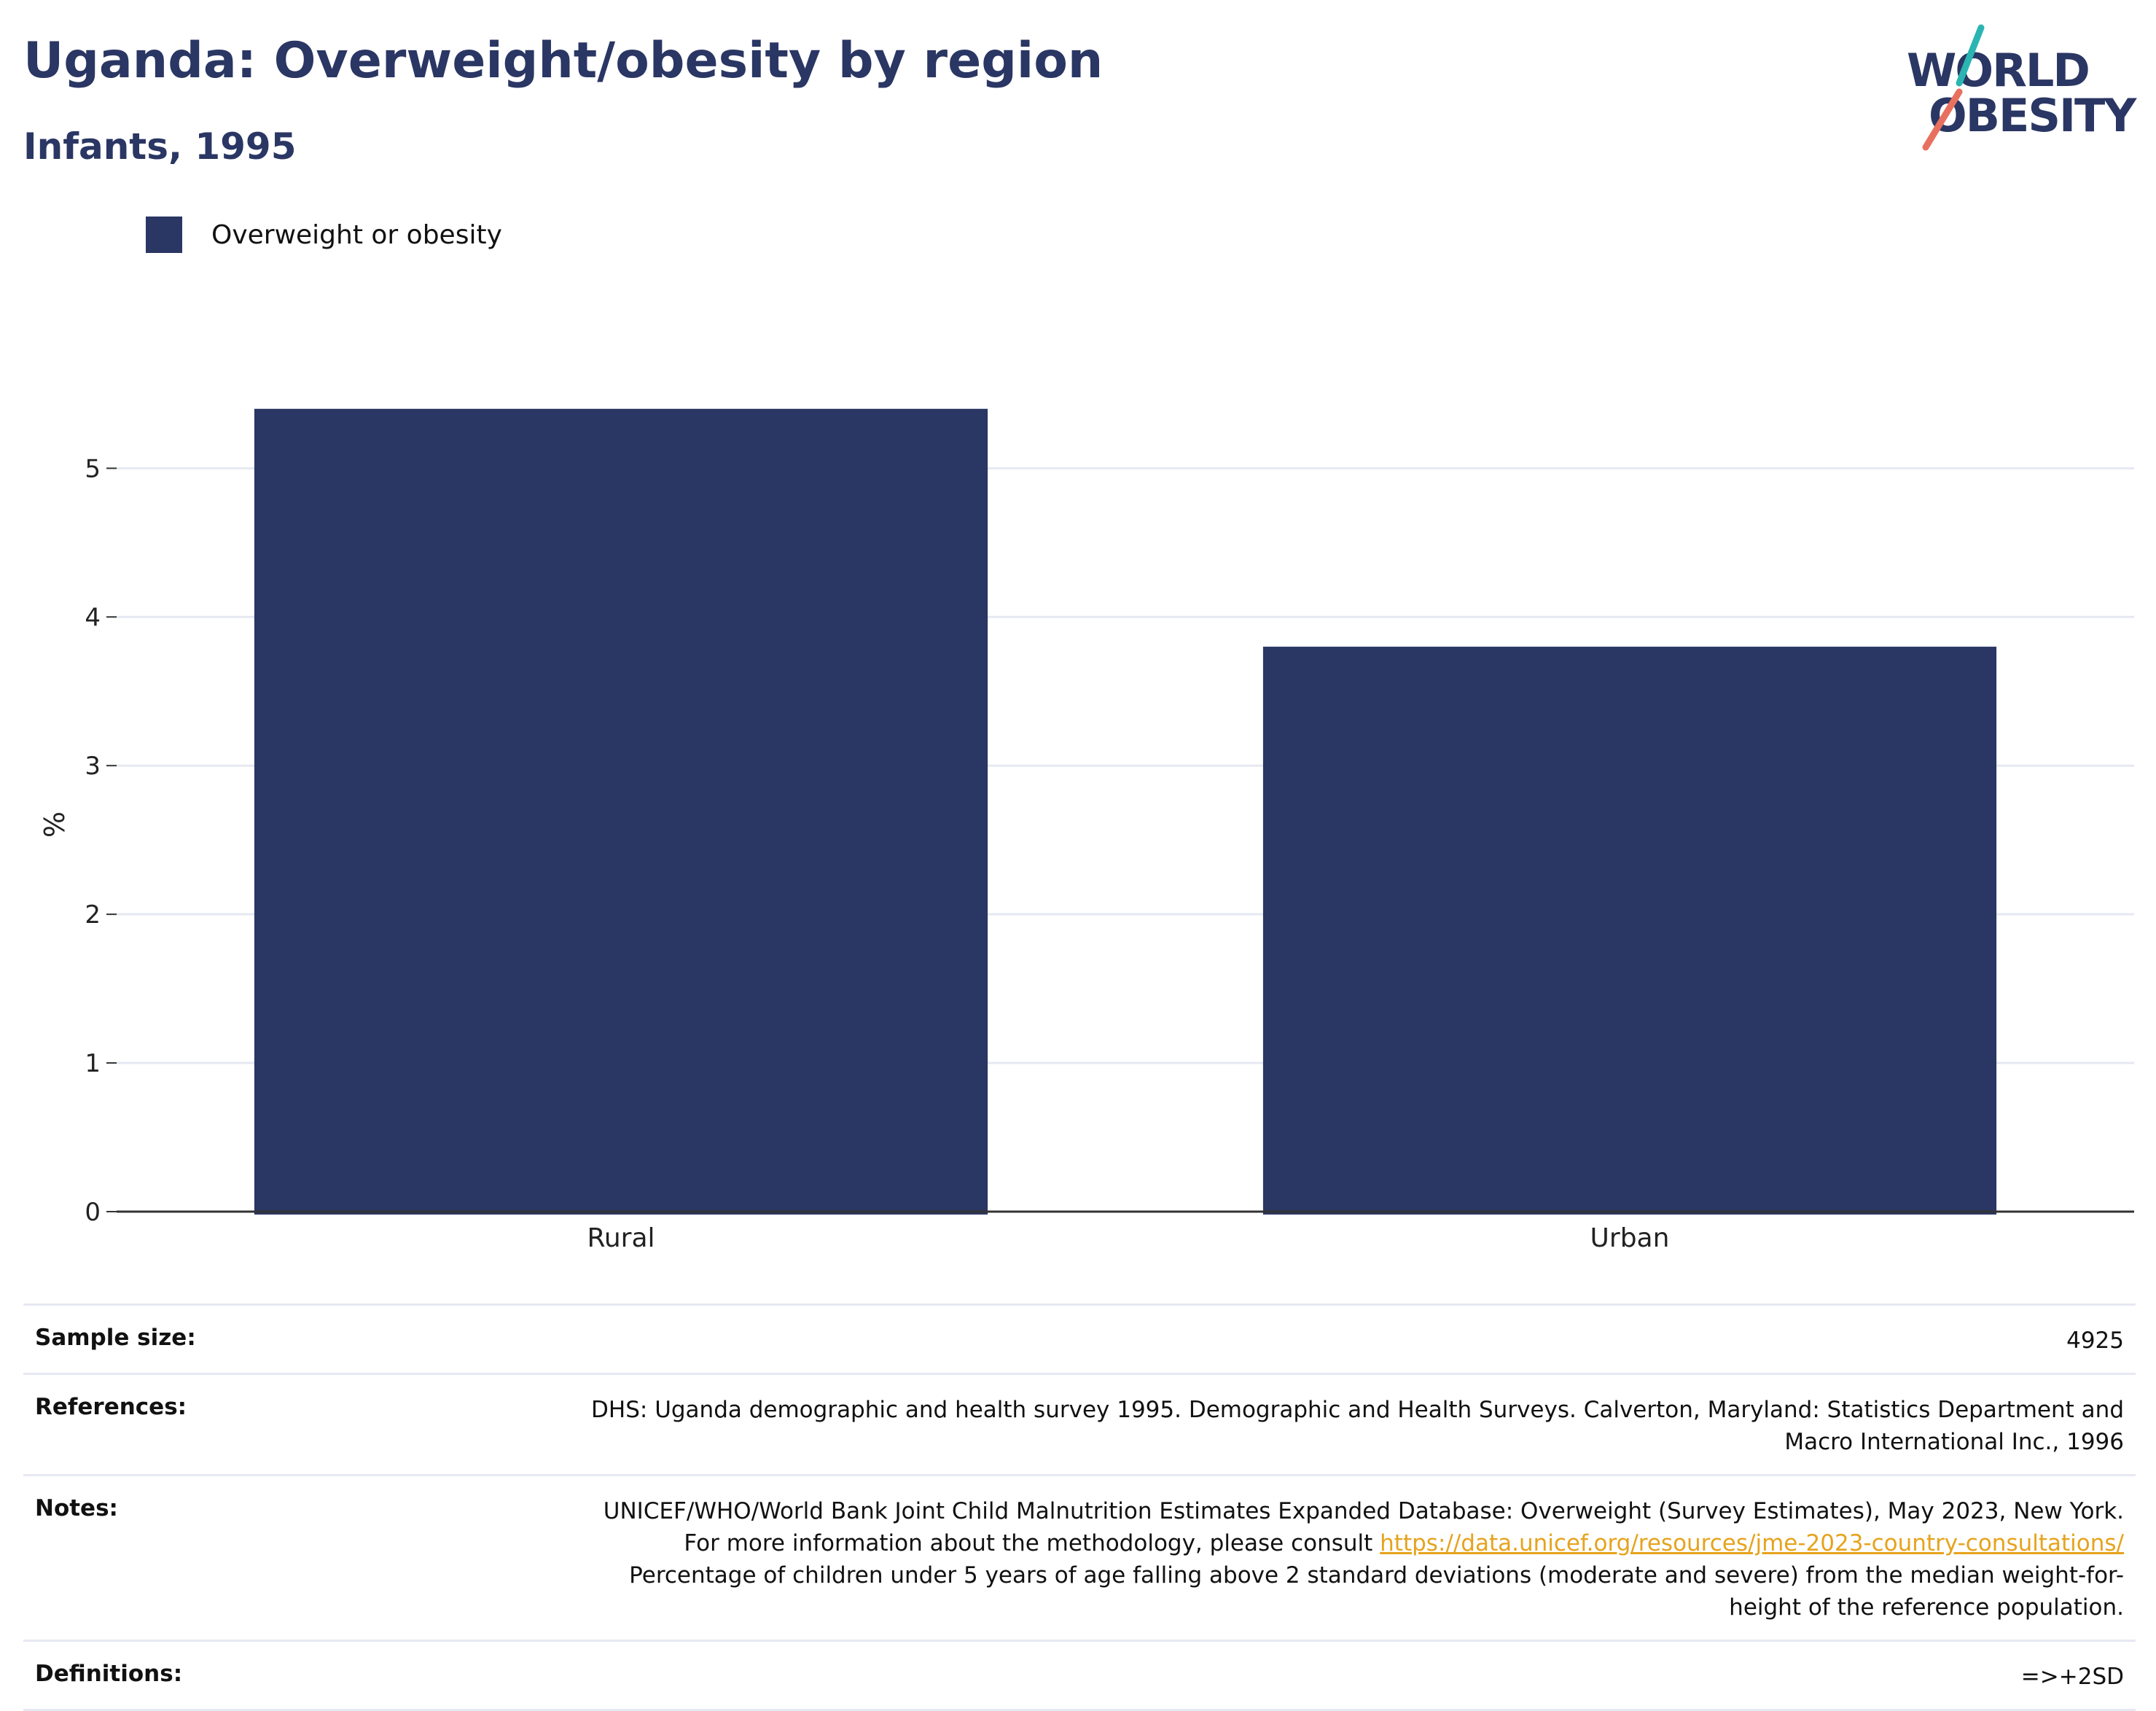 Image resolution: width=2156 pixels, height=1711 pixels. I want to click on chart-title: Uganda: Overweight/obesity by region, so click(563, 61).